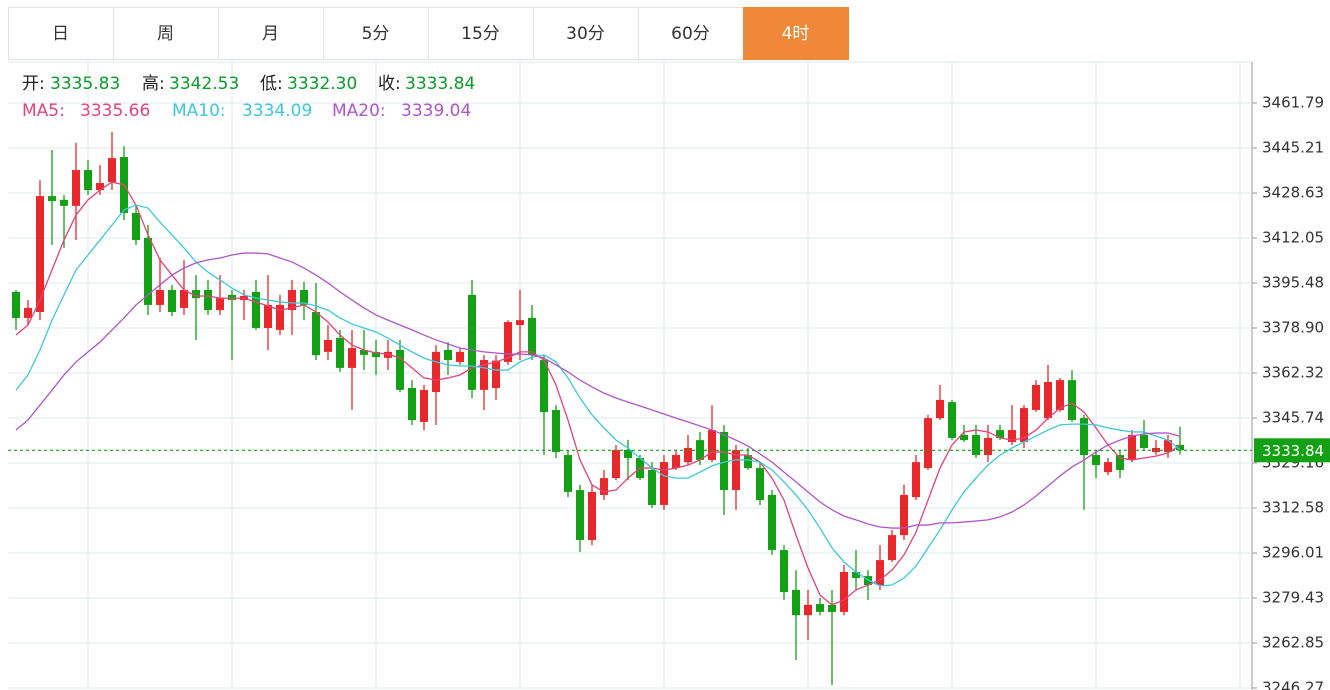  I want to click on y-tick-label: 3345.74, so click(1293, 418).